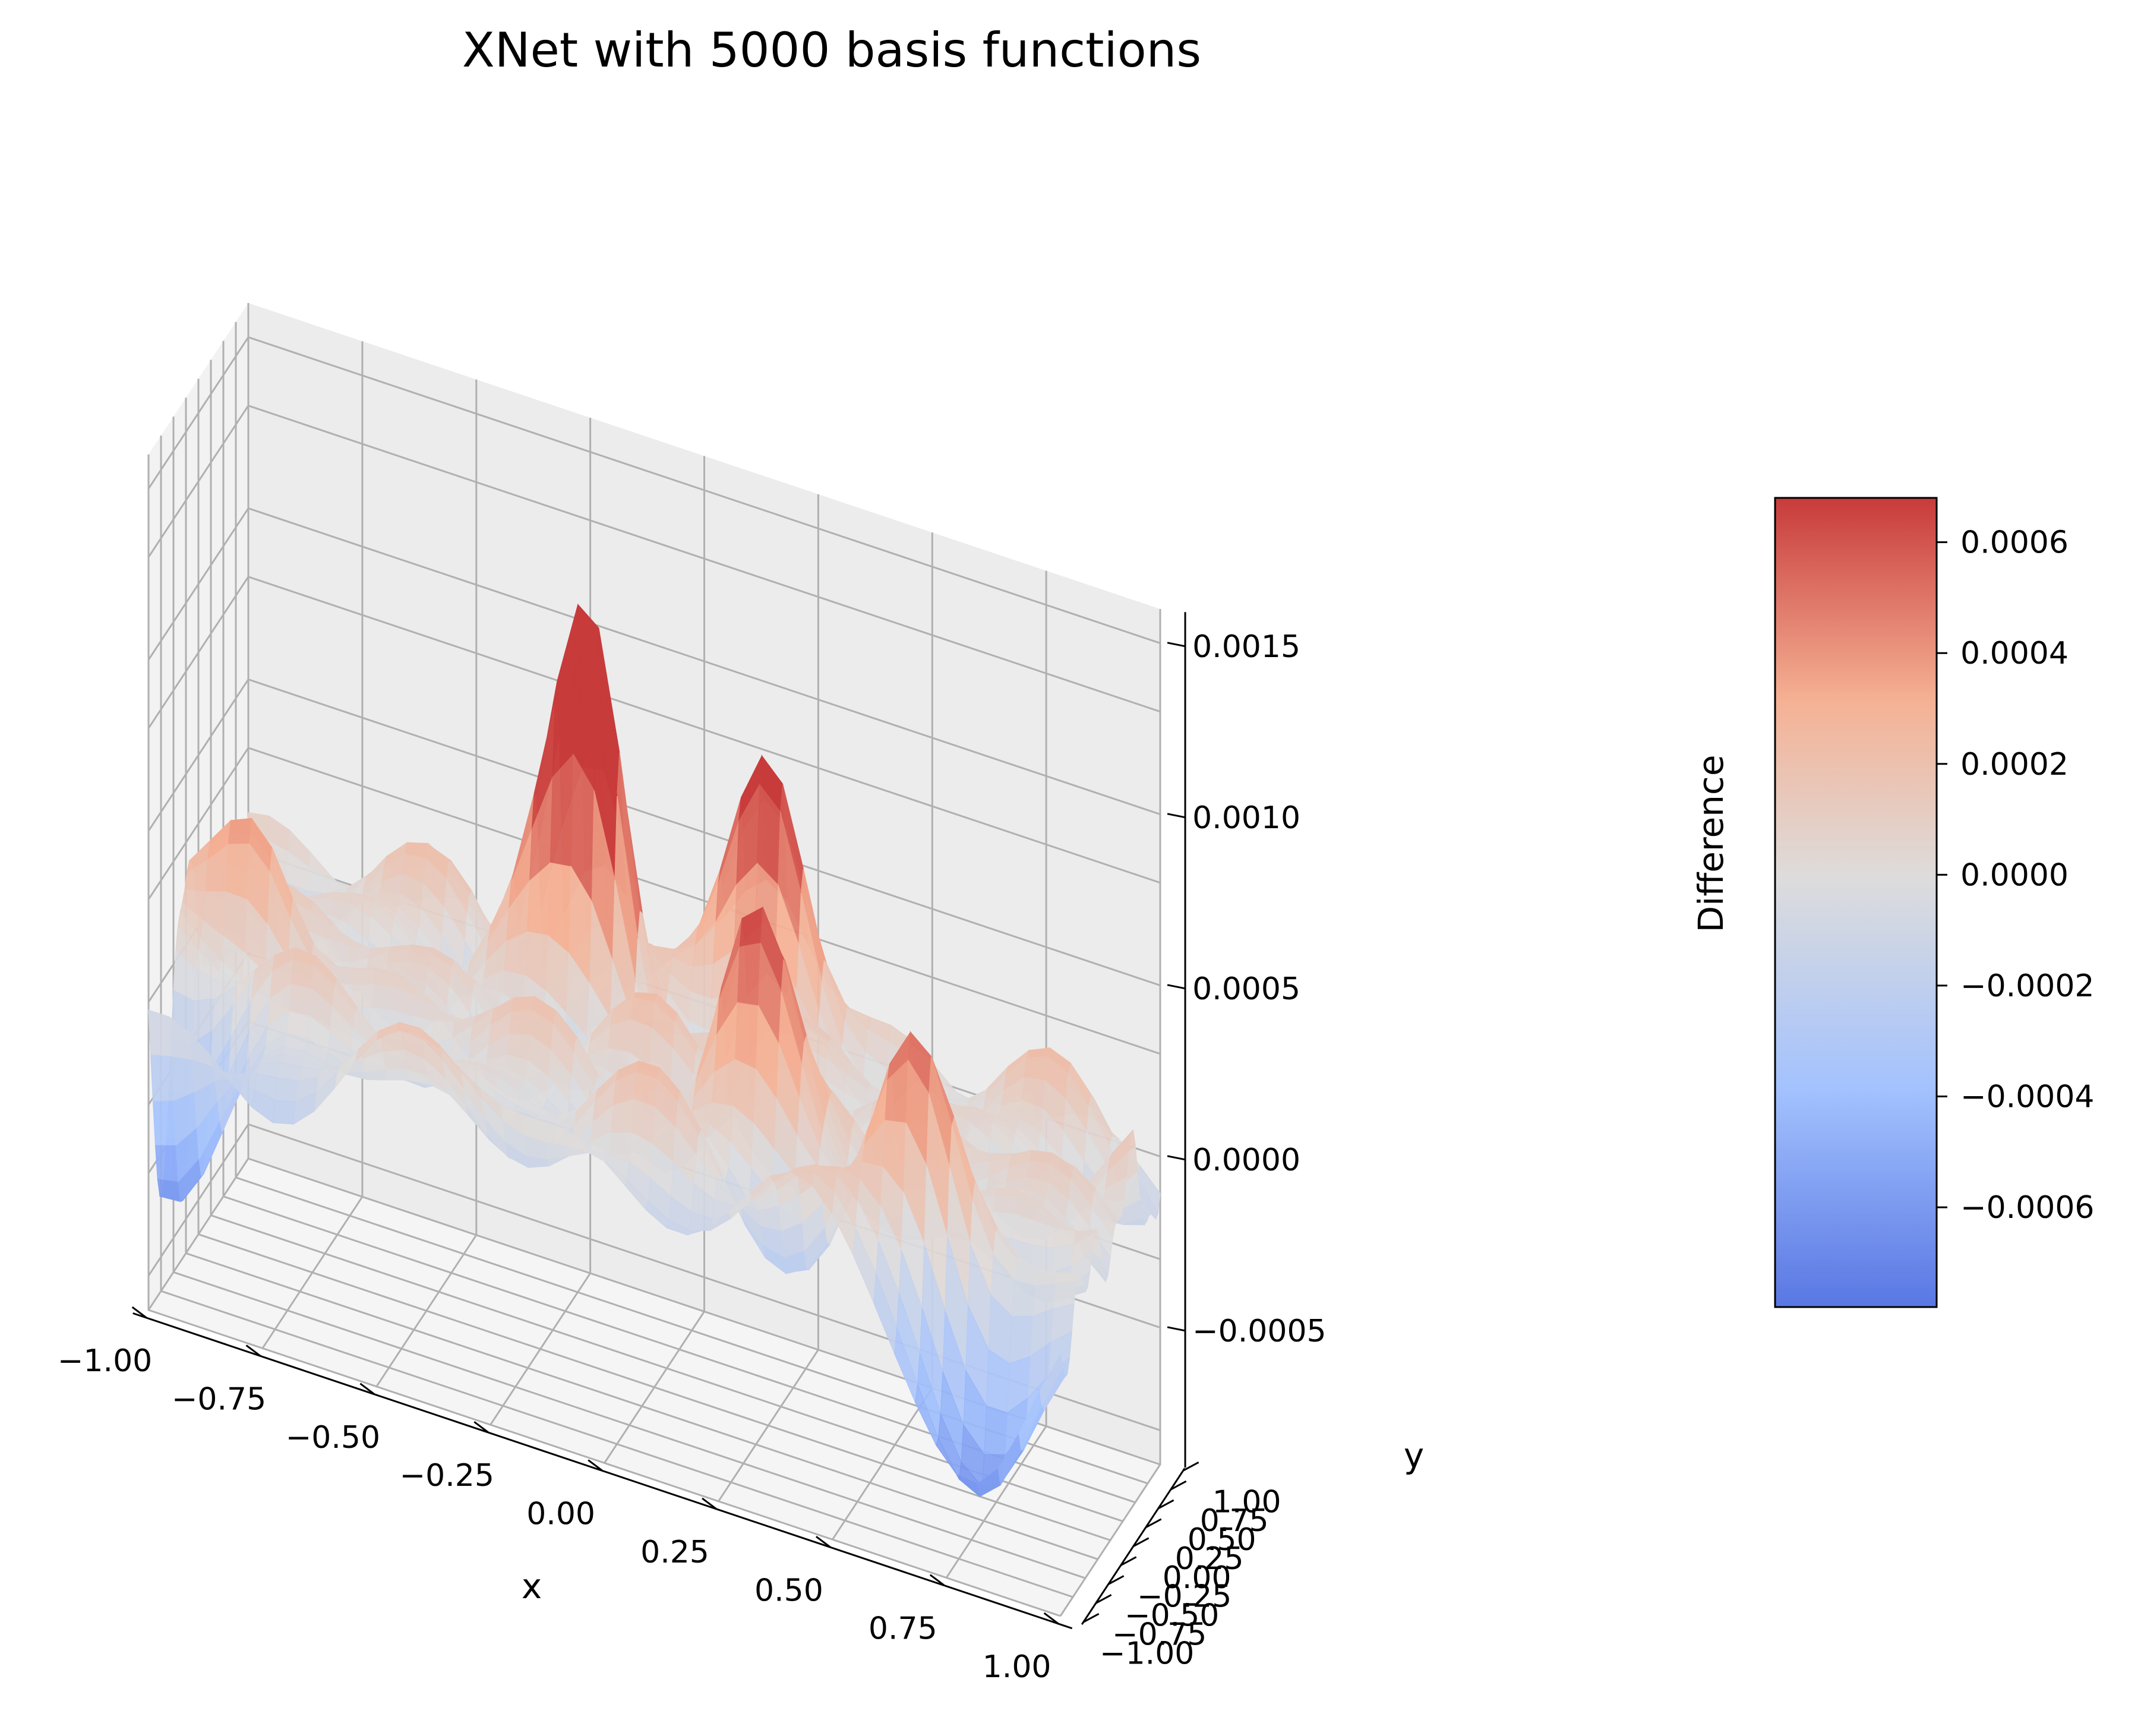  Describe the element at coordinates (1414, 1455) in the screenshot. I see `y-axis-label: y` at that location.